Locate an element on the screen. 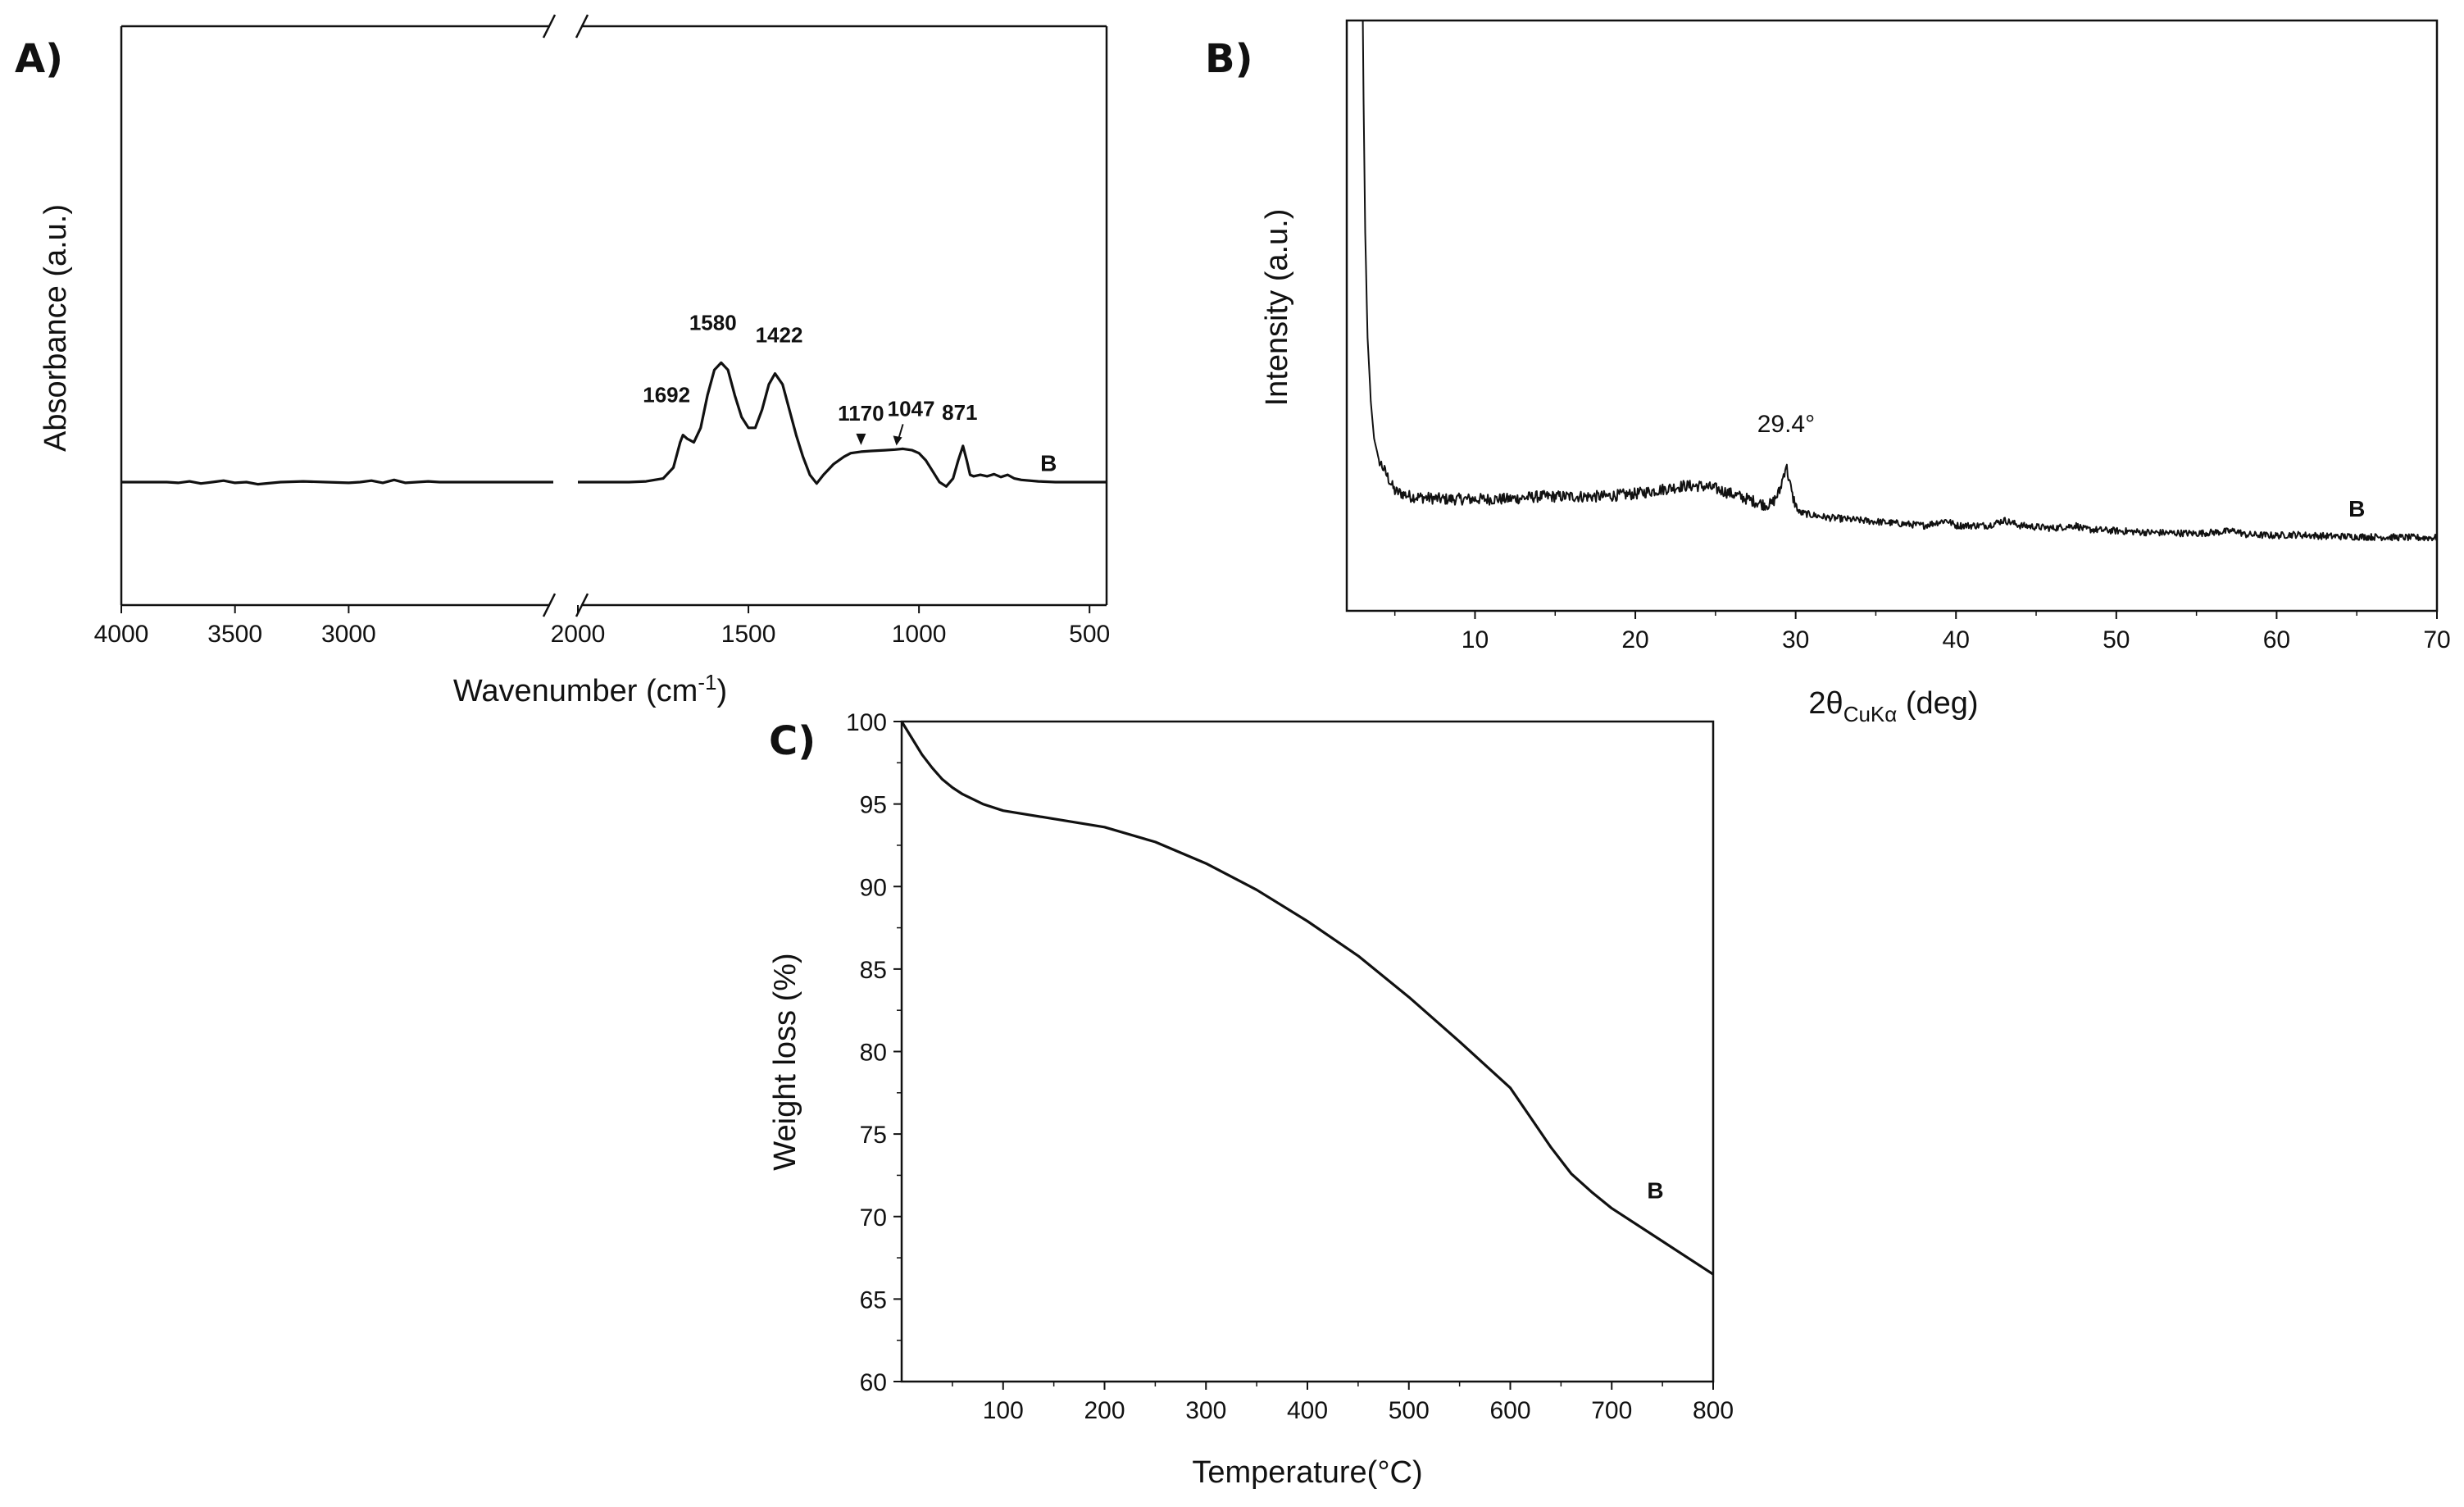  panel-b-x-axis-title: 2θCuKα (deg) is located at coordinates (1893, 706).